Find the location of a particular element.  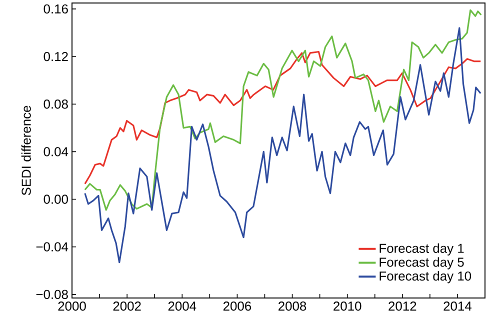

x-tick-label: 2010 is located at coordinates (348, 306).